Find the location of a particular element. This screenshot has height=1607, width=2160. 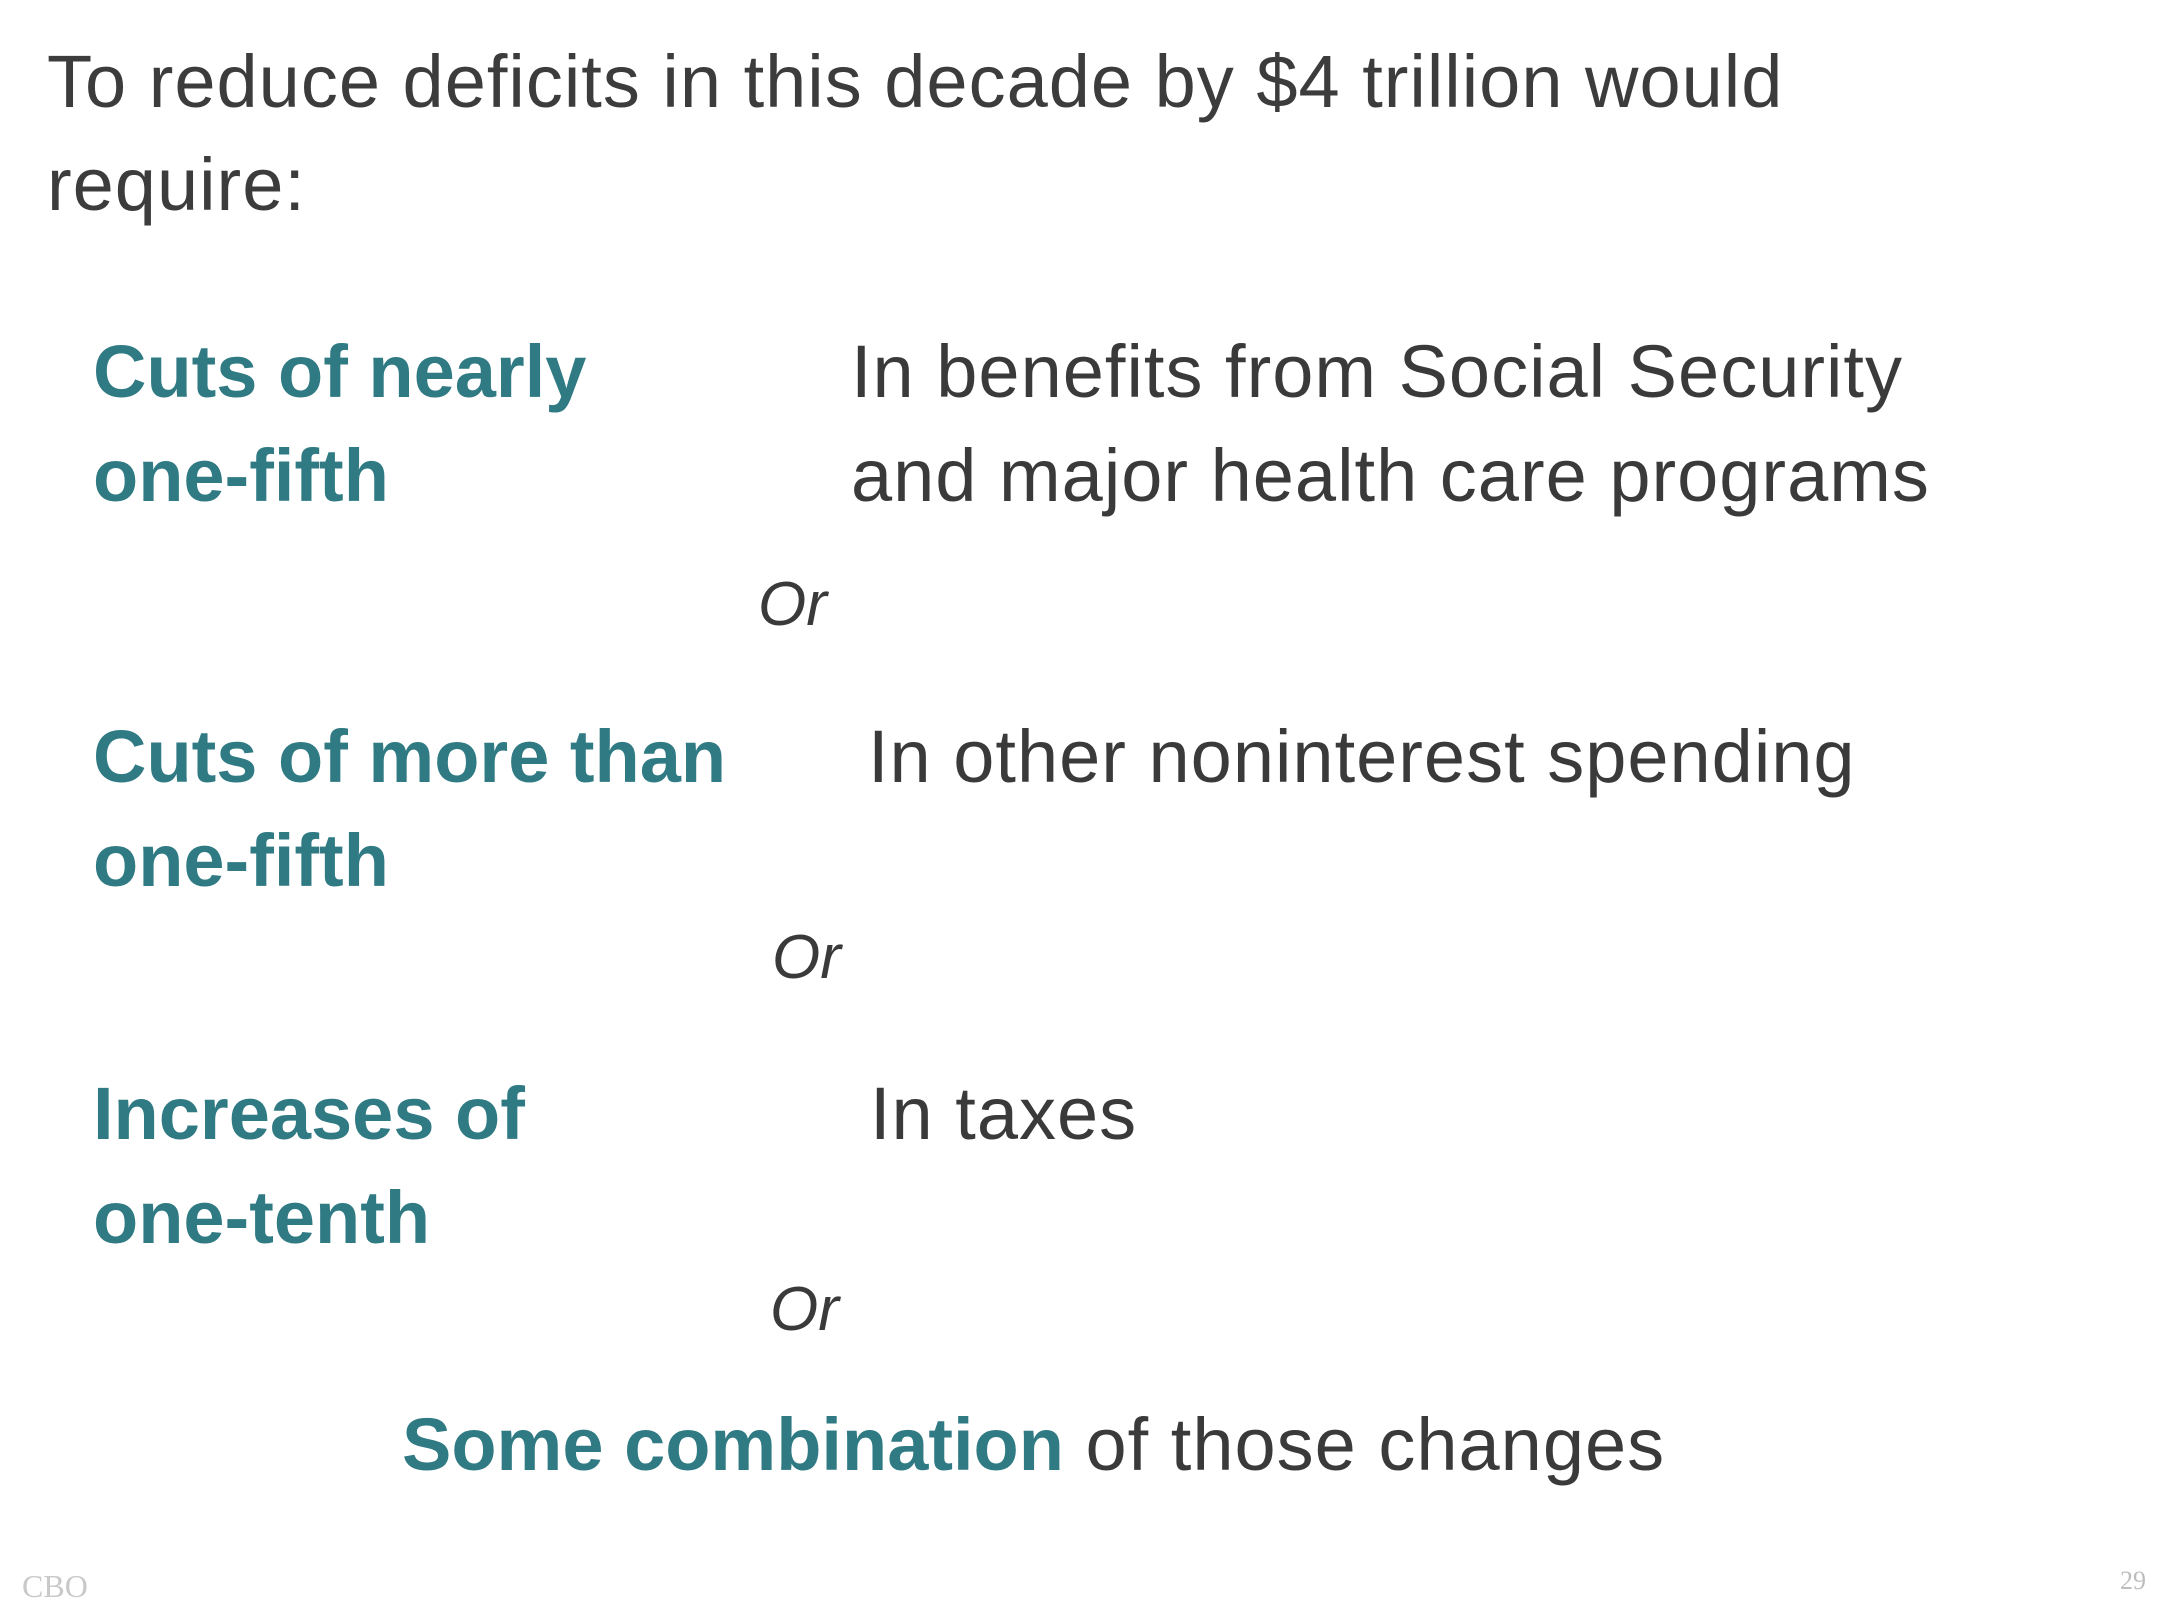

option-description-line: In taxes is located at coordinates (1004, 1113).